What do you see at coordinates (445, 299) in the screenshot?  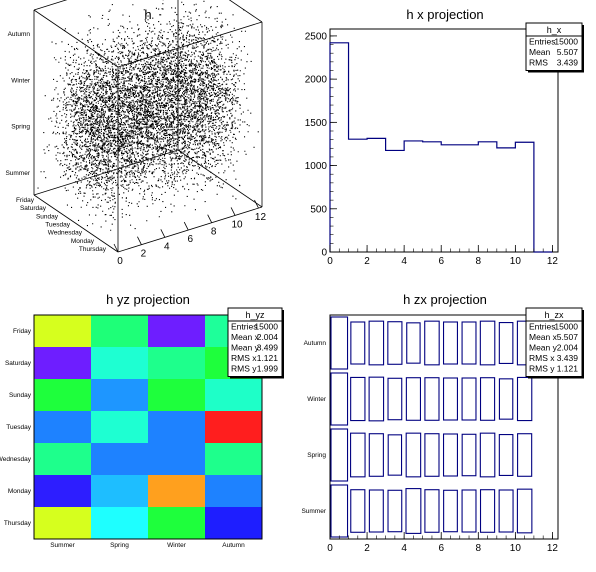 I see `pad4-title: h zx projection` at bounding box center [445, 299].